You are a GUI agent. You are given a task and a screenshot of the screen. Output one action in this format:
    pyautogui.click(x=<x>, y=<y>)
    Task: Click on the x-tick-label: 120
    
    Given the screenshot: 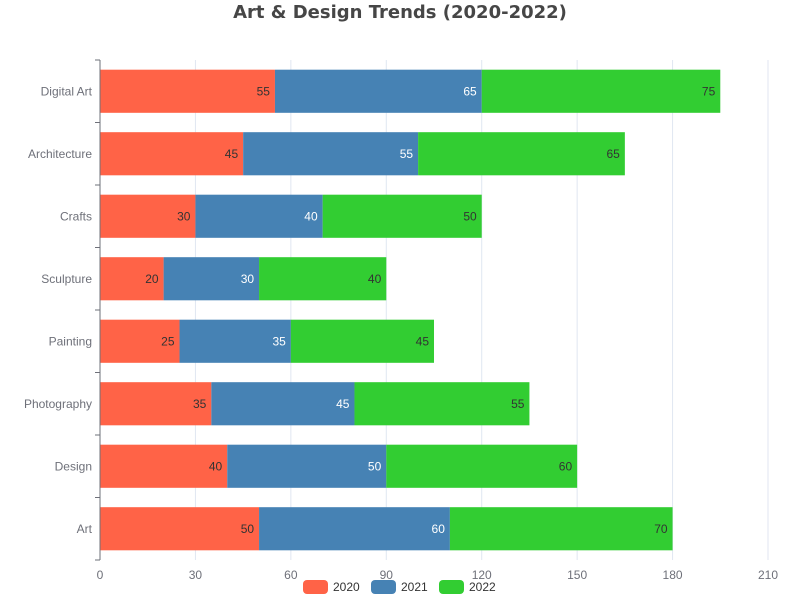 What is the action you would take?
    pyautogui.click(x=482, y=575)
    